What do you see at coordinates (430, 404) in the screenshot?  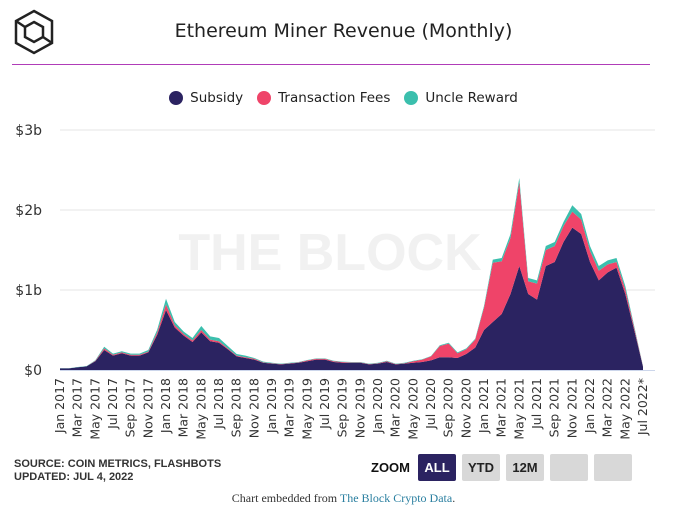 I see `x-tick-label: Jul 2020` at bounding box center [430, 404].